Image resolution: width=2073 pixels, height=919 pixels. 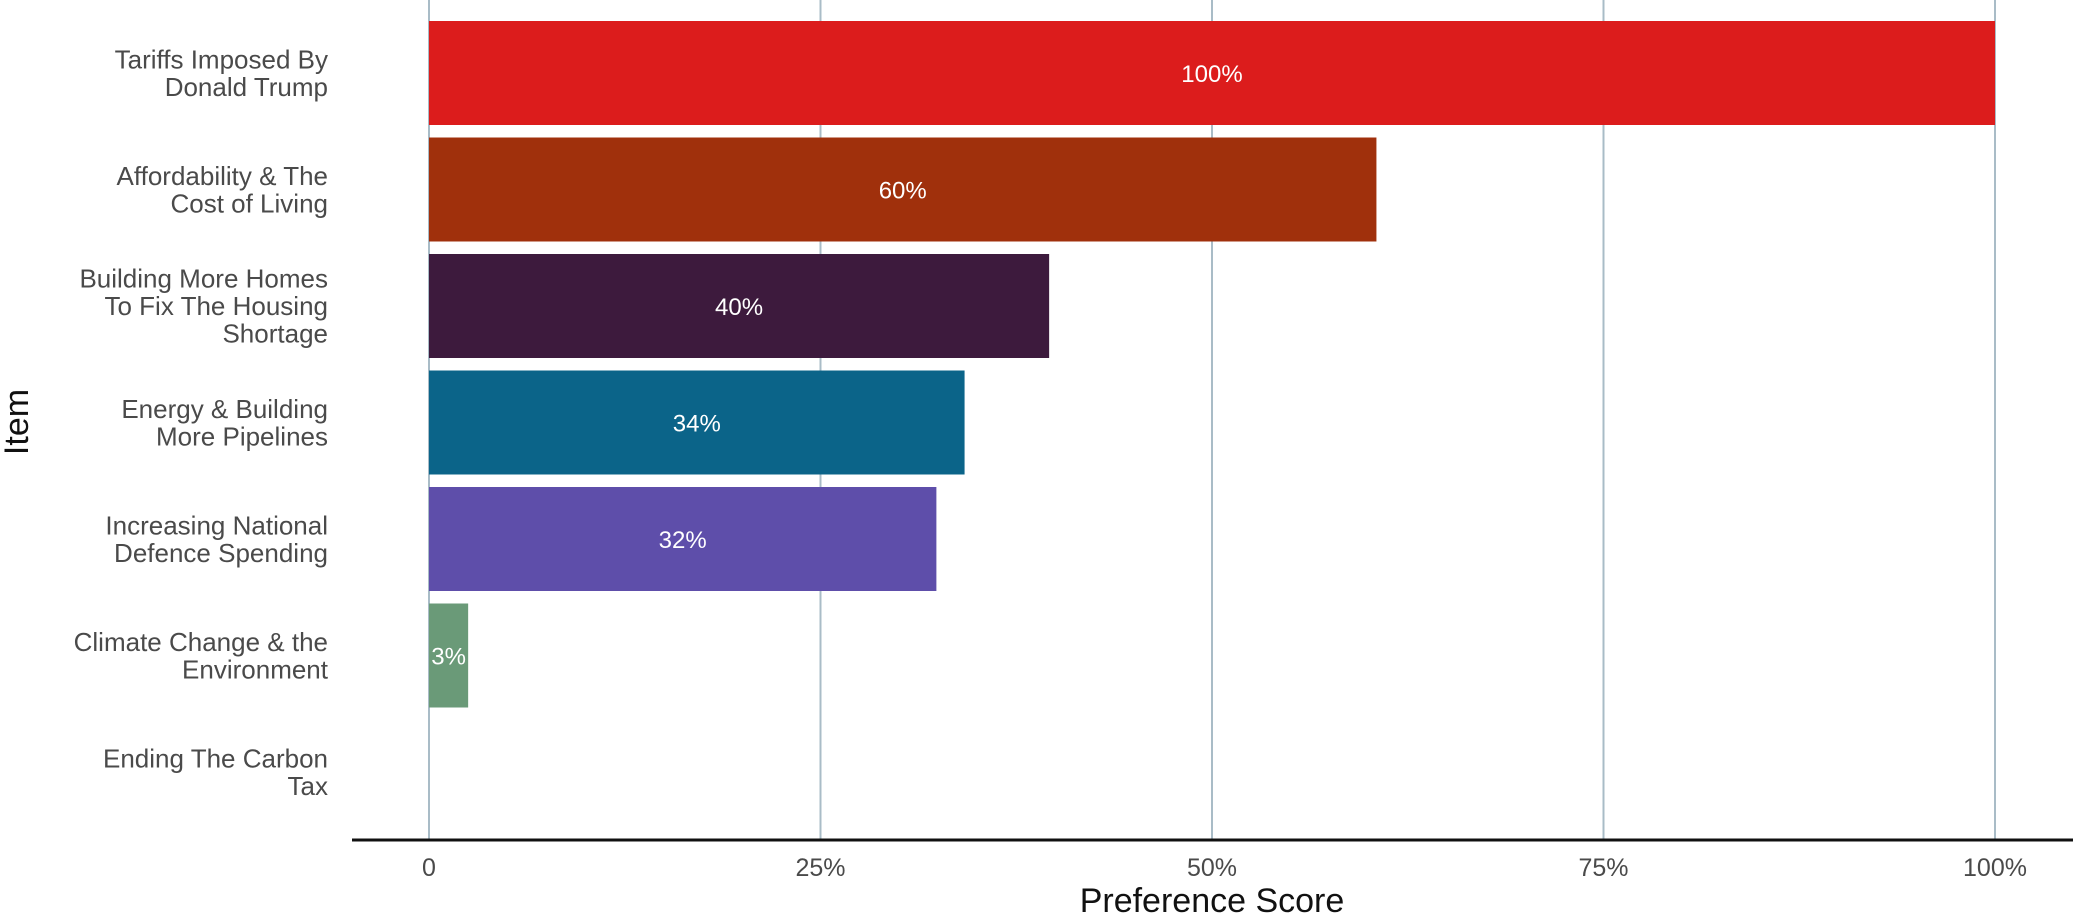 I want to click on category-label-0: Tariffs Imposed By Donald Trump, so click(x=221, y=73).